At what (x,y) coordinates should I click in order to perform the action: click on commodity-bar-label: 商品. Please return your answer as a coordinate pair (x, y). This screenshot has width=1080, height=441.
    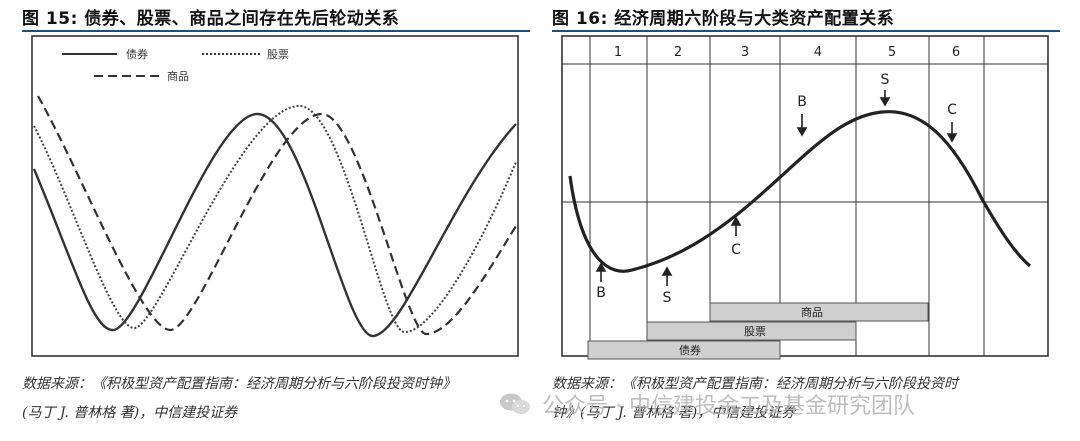
    Looking at the image, I should click on (812, 312).